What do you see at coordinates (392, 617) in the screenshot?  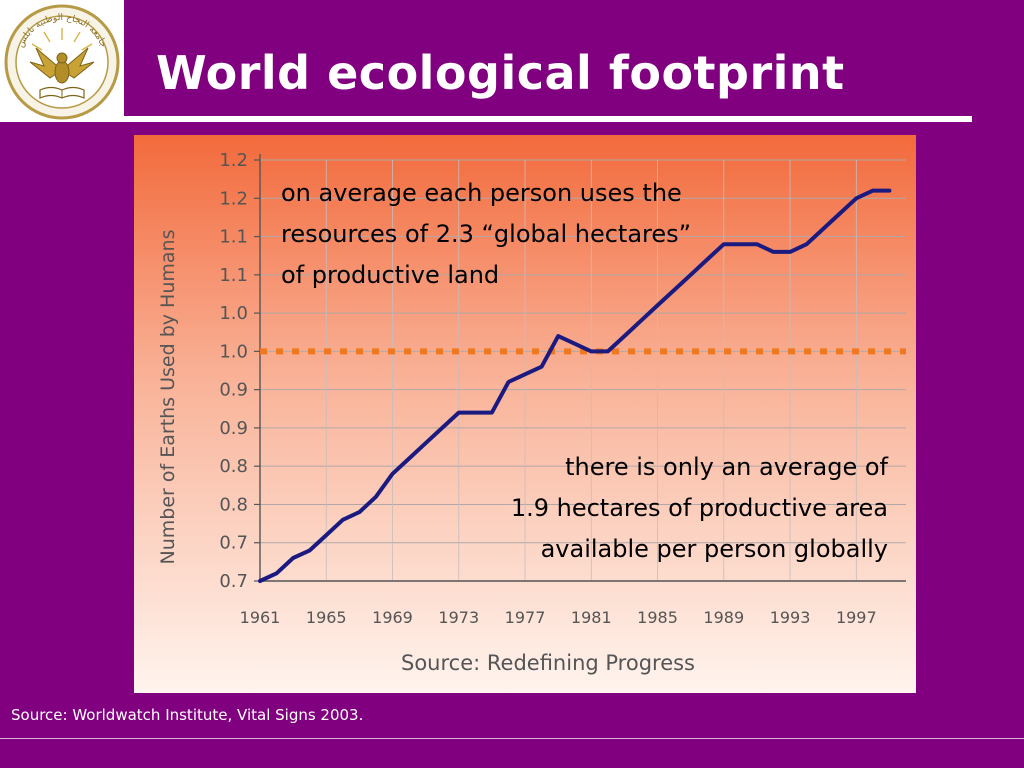 I see `x-tick-label: 1969` at bounding box center [392, 617].